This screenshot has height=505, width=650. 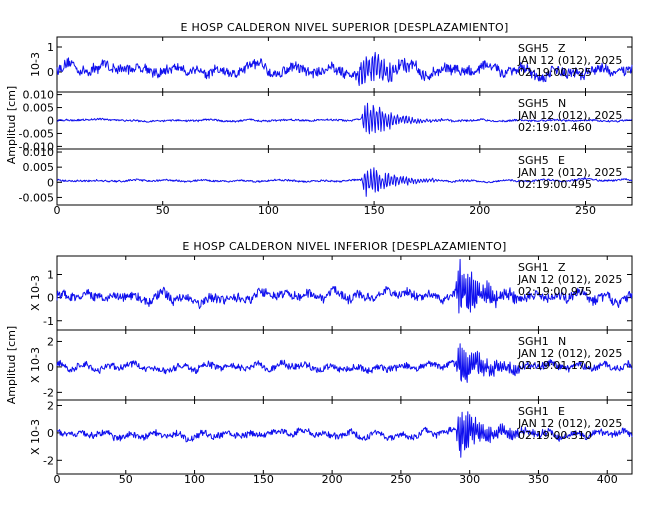 I want to click on time-label: 02:19:00.725, so click(x=555, y=72).